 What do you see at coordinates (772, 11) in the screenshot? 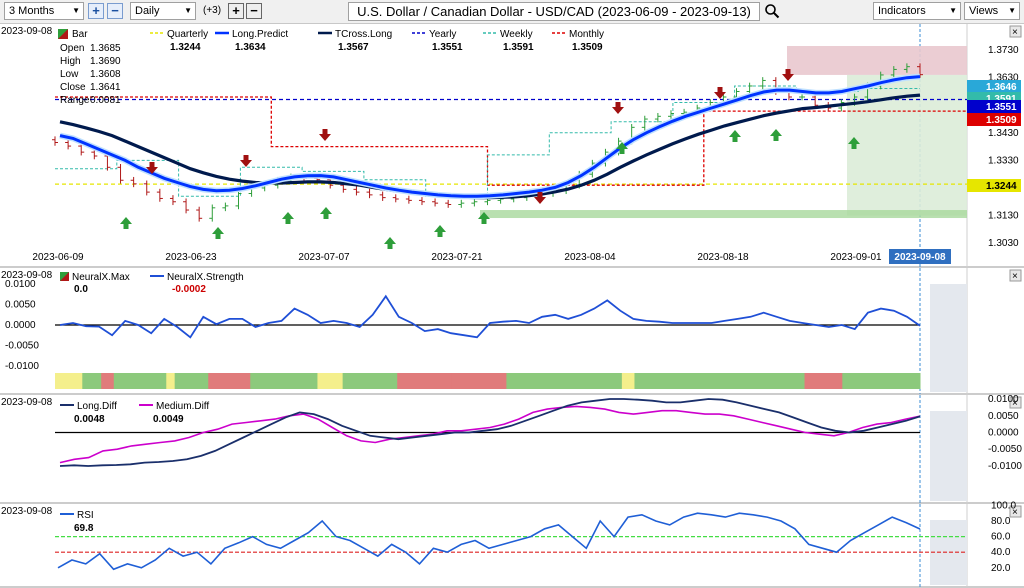
I see `search-icon` at bounding box center [772, 11].